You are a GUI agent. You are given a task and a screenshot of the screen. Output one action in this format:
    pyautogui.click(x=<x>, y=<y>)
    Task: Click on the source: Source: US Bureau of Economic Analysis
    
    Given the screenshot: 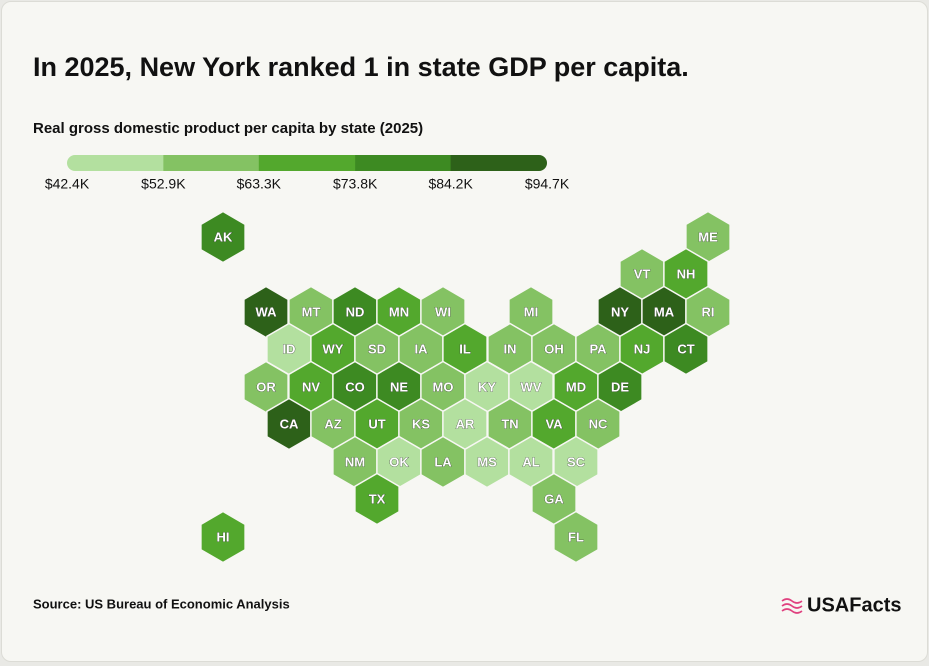 What is the action you would take?
    pyautogui.click(x=161, y=603)
    